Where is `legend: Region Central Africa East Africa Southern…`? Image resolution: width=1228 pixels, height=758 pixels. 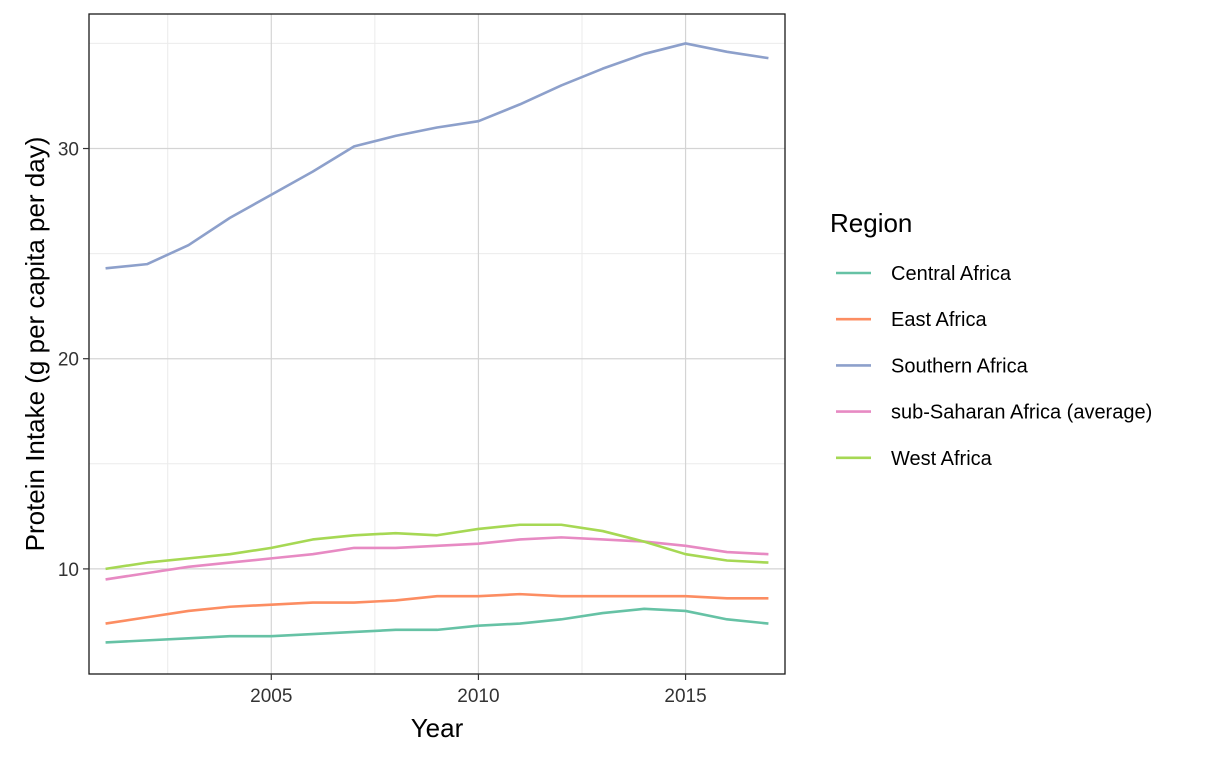 legend: Region Central Africa East Africa Southern… is located at coordinates (991, 339).